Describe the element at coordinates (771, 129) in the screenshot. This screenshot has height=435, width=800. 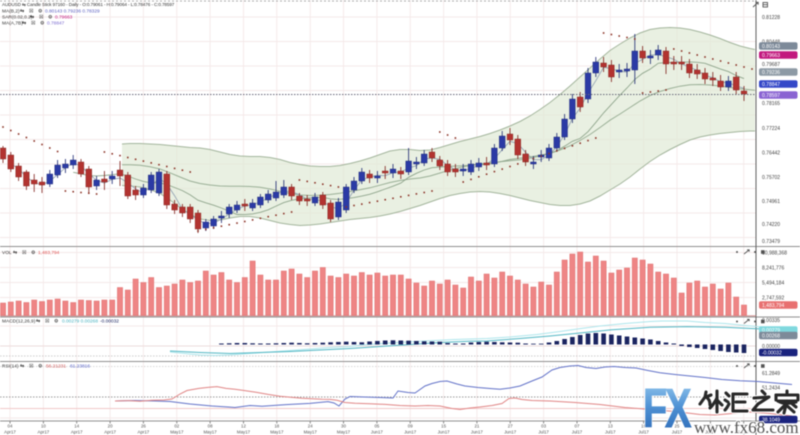
I see `svg-text: 0.77224` at that location.